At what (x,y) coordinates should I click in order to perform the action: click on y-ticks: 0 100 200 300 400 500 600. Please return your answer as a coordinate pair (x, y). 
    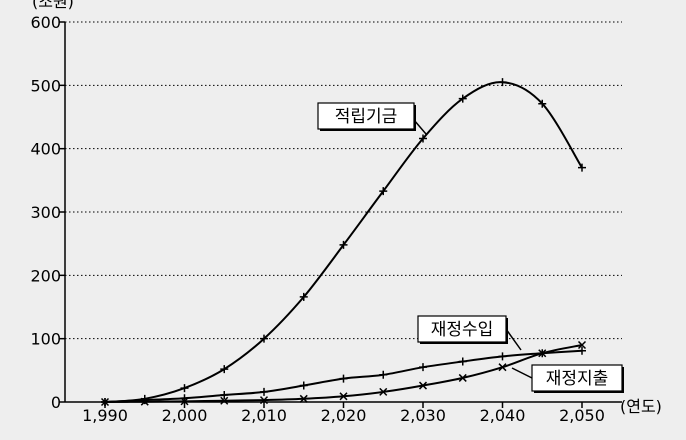
    Looking at the image, I should click on (47, 212).